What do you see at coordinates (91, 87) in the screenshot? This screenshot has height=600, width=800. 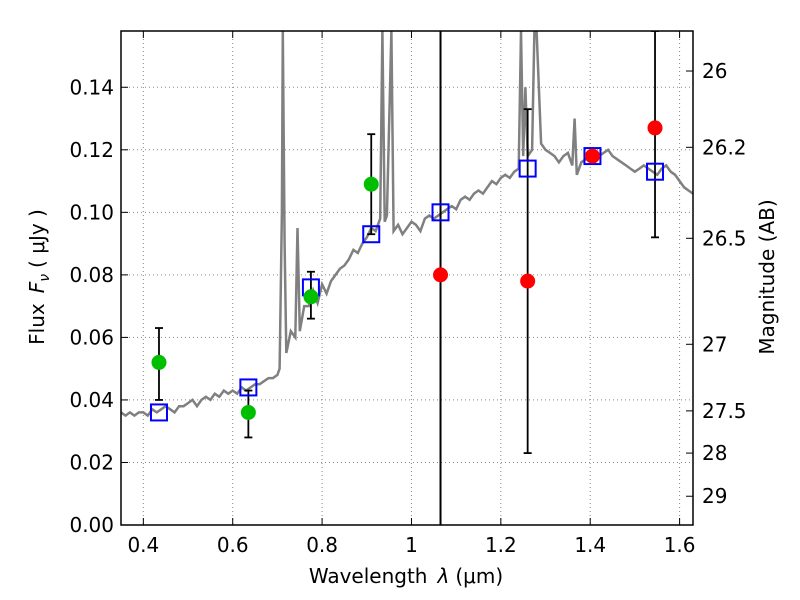 I see `y-tick-label: 0.14` at bounding box center [91, 87].